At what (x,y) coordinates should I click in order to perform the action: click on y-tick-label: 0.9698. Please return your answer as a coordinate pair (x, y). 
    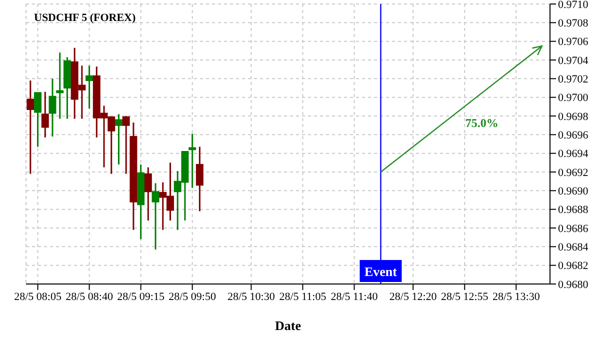
    Looking at the image, I should click on (573, 116).